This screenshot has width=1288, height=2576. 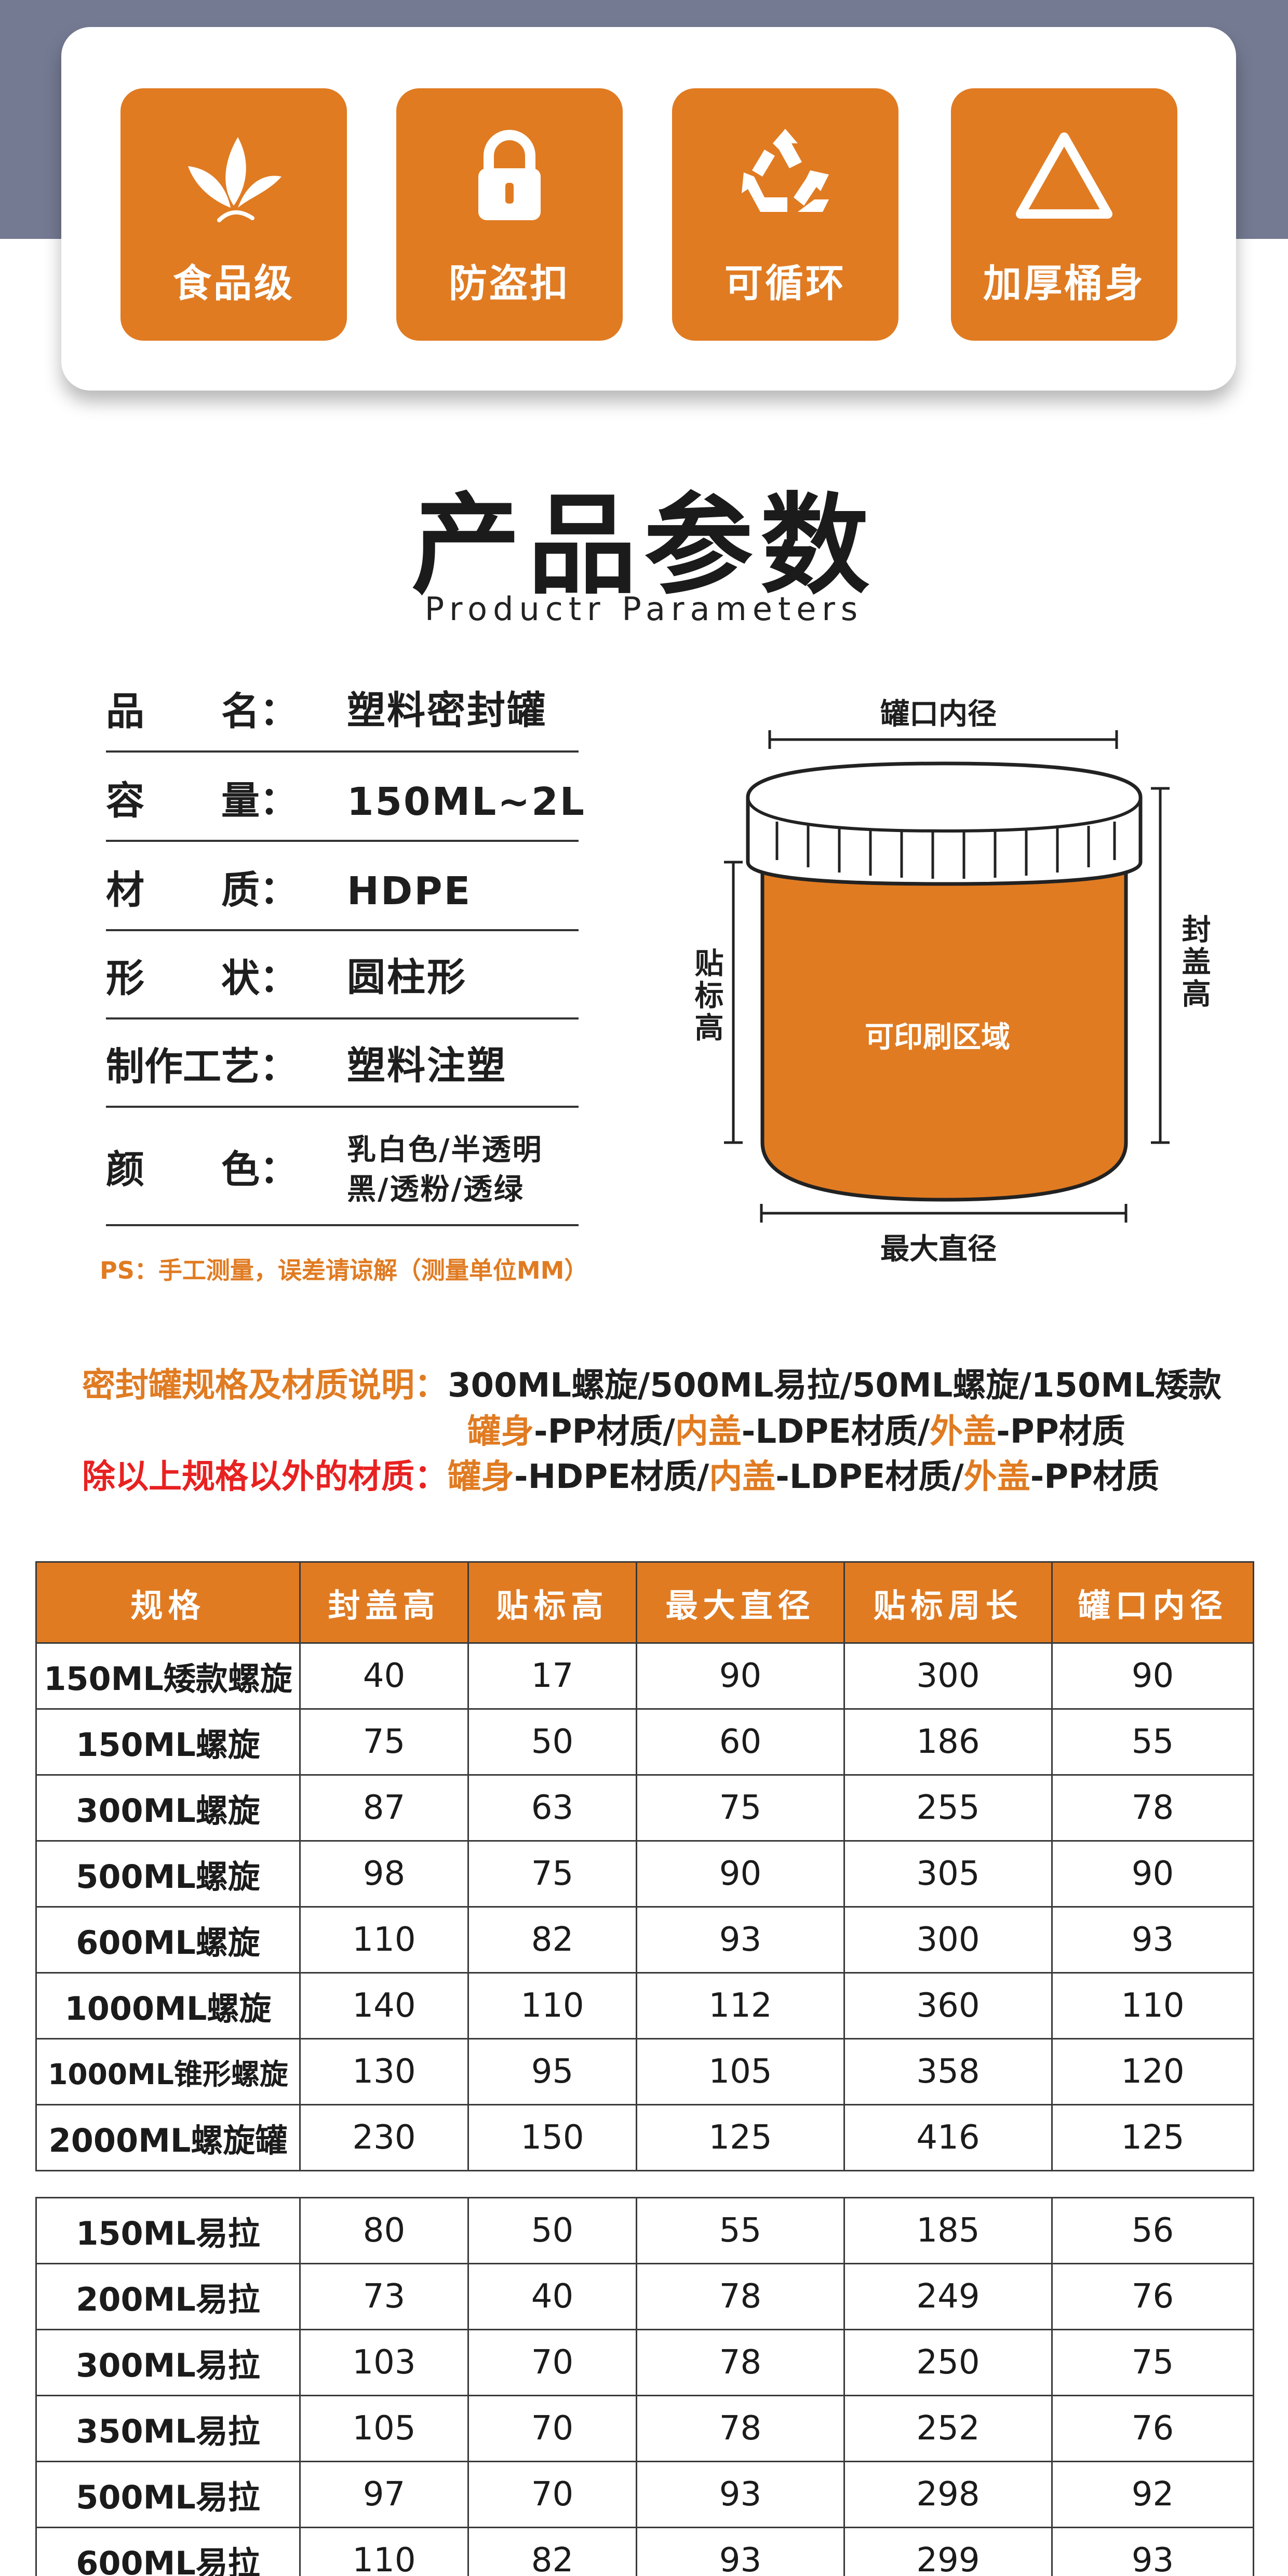 I want to click on cell: 40, so click(x=552, y=2297).